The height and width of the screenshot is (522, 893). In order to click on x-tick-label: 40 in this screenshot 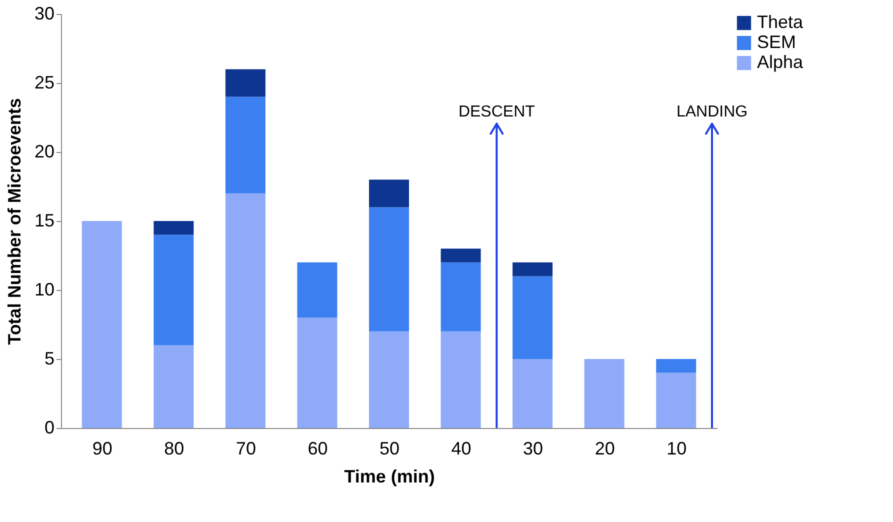, I will do `click(461, 448)`.